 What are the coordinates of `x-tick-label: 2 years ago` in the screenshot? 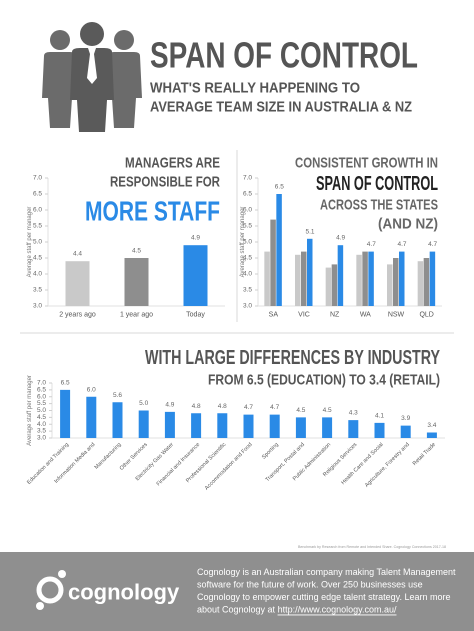 It's located at (77, 315).